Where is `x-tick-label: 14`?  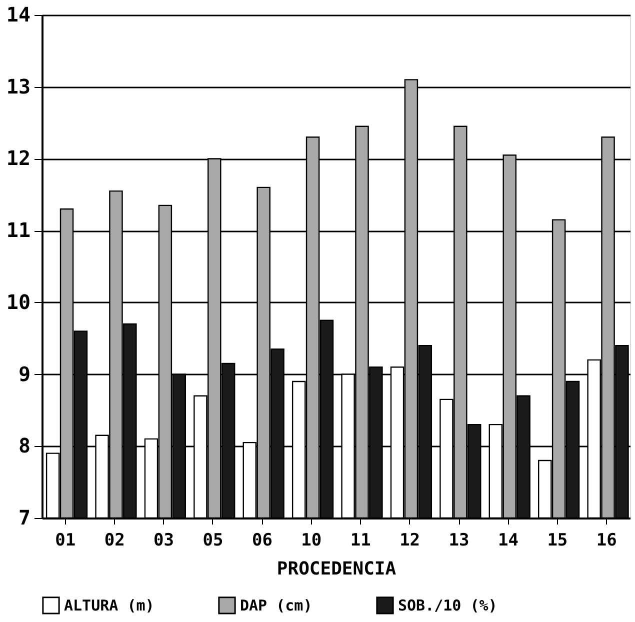 x-tick-label: 14 is located at coordinates (508, 540).